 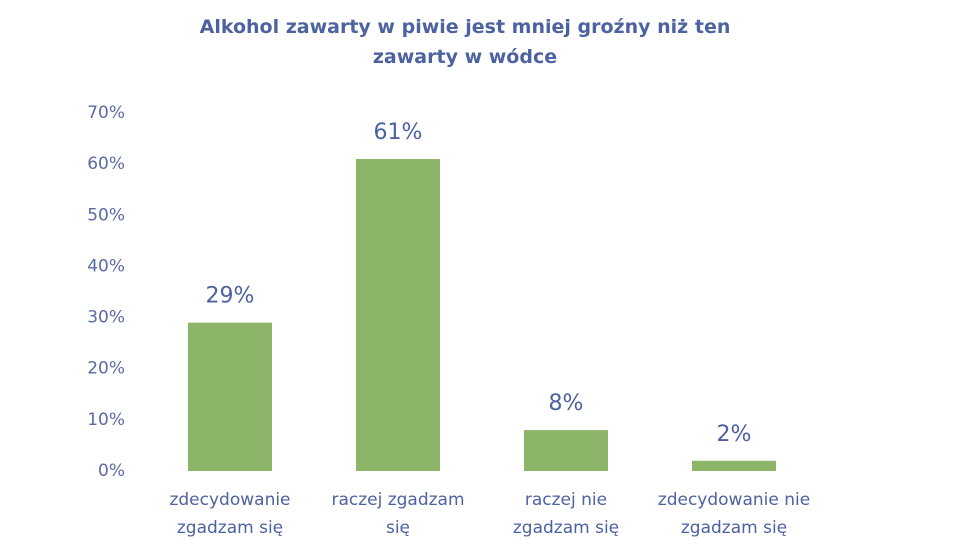 I want to click on y-tick-label: 10%, so click(x=106, y=420).